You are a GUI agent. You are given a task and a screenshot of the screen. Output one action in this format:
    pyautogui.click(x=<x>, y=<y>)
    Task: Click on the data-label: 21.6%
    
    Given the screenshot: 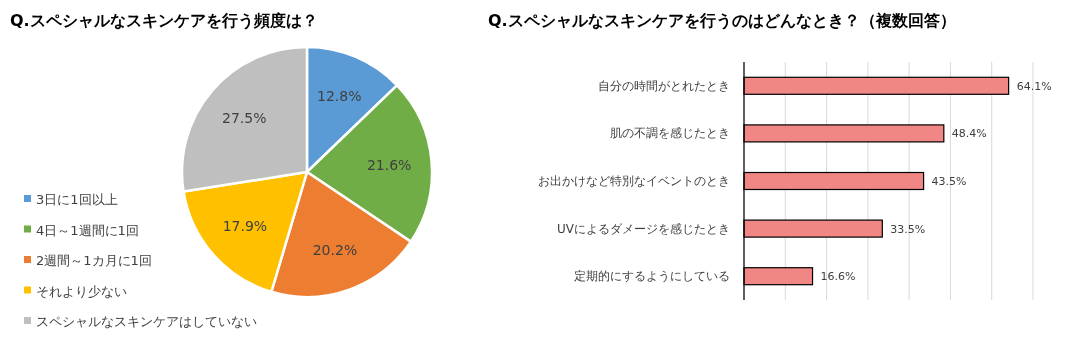 What is the action you would take?
    pyautogui.click(x=389, y=164)
    